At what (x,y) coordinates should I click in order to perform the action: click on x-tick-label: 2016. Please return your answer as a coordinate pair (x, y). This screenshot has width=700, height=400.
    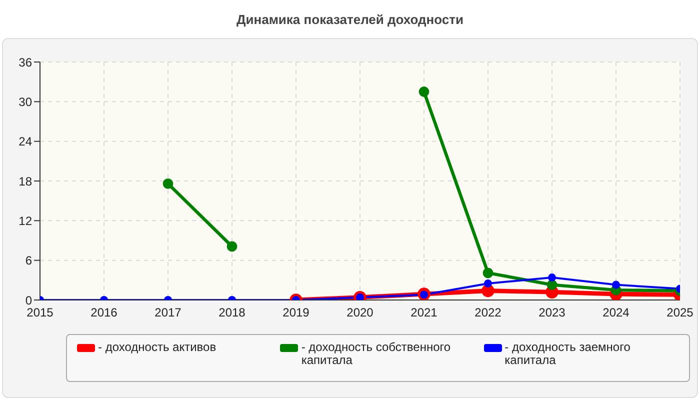
    Looking at the image, I should click on (104, 313).